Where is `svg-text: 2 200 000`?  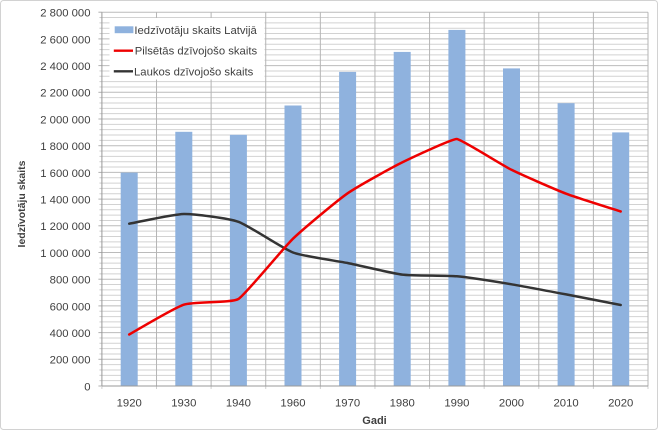
svg-text: 2 200 000 is located at coordinates (65, 94).